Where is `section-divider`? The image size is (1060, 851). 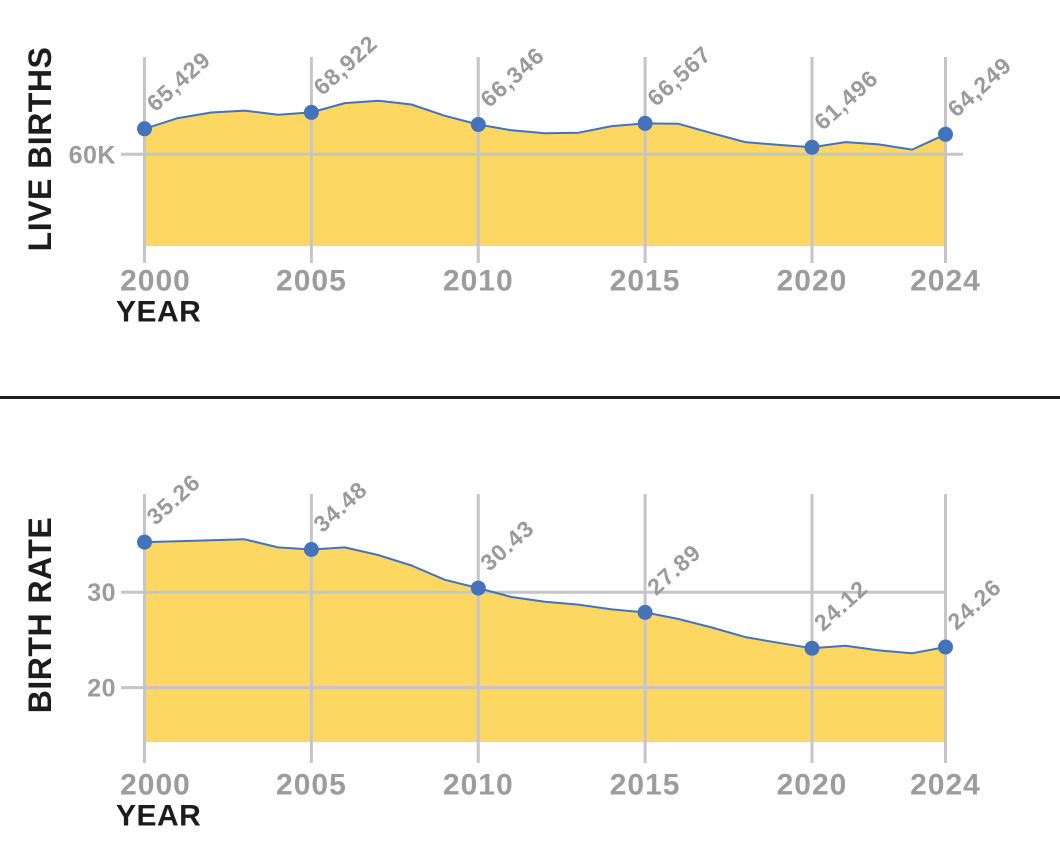 section-divider is located at coordinates (530, 397).